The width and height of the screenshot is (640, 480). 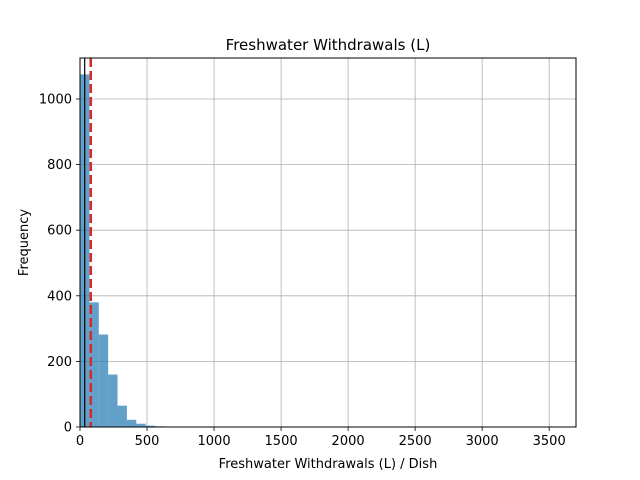 What do you see at coordinates (482, 441) in the screenshot?
I see `x-tick-label: 3000` at bounding box center [482, 441].